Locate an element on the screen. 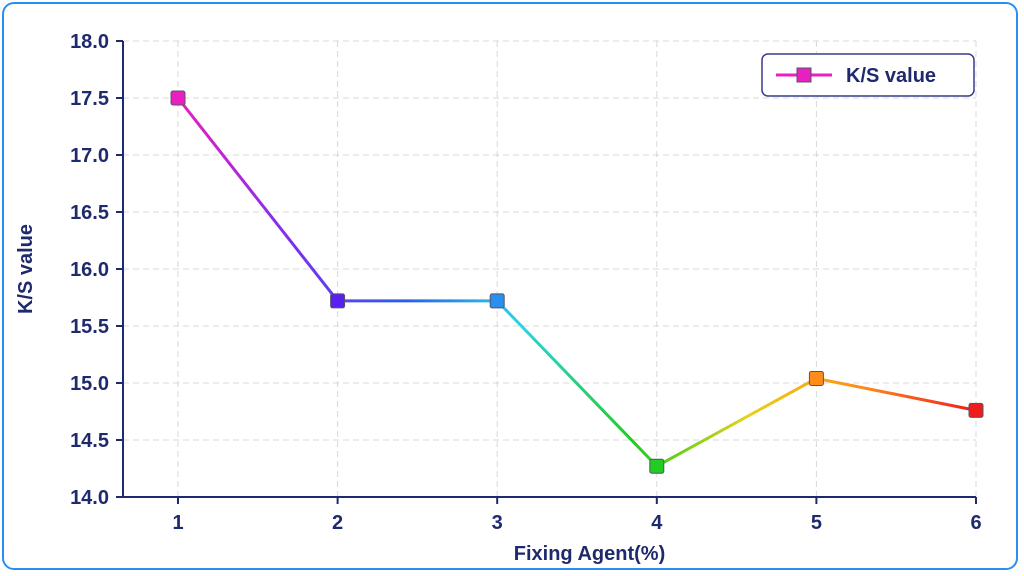 The width and height of the screenshot is (1024, 576). y-tick-label: 17.5 is located at coordinates (89, 99).